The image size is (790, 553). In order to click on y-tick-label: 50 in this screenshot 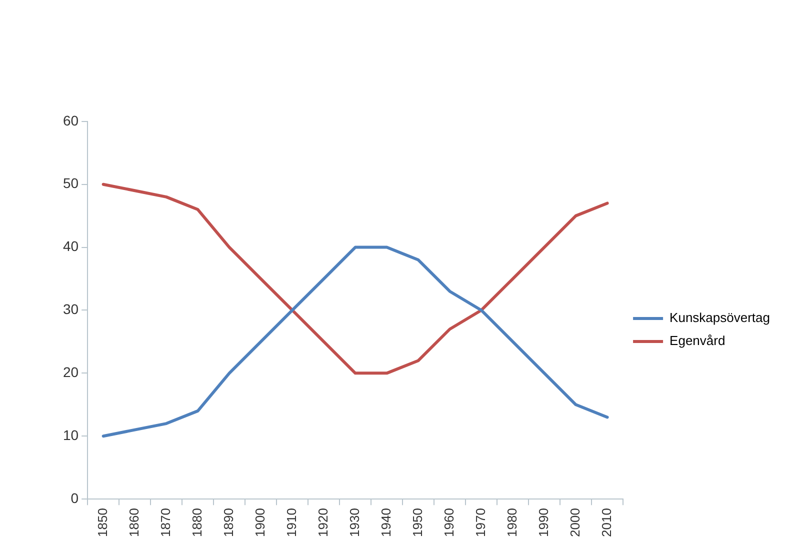, I will do `click(70, 183)`.